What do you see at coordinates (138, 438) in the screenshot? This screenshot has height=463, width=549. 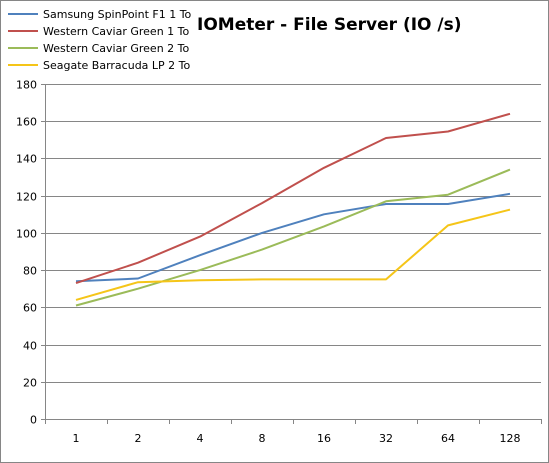 I see `x-tick-label: 2` at bounding box center [138, 438].